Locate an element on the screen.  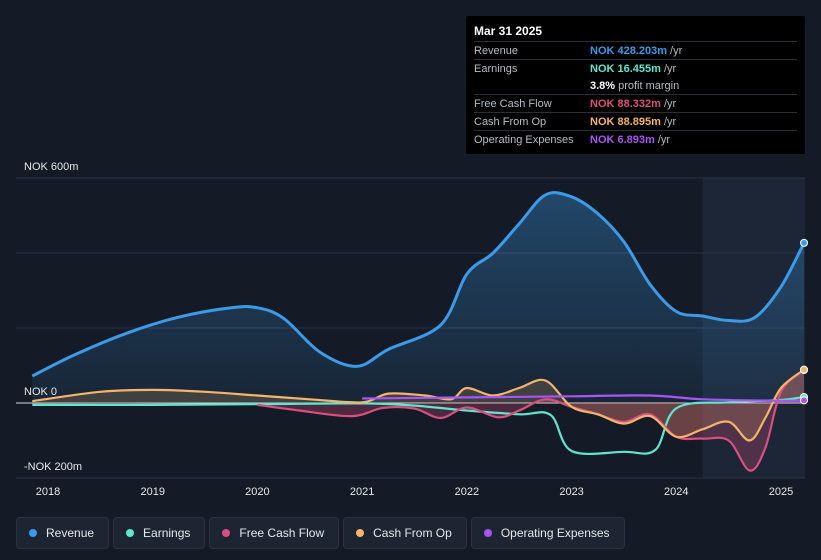
cash-from-op-line is located at coordinates (418, 405).